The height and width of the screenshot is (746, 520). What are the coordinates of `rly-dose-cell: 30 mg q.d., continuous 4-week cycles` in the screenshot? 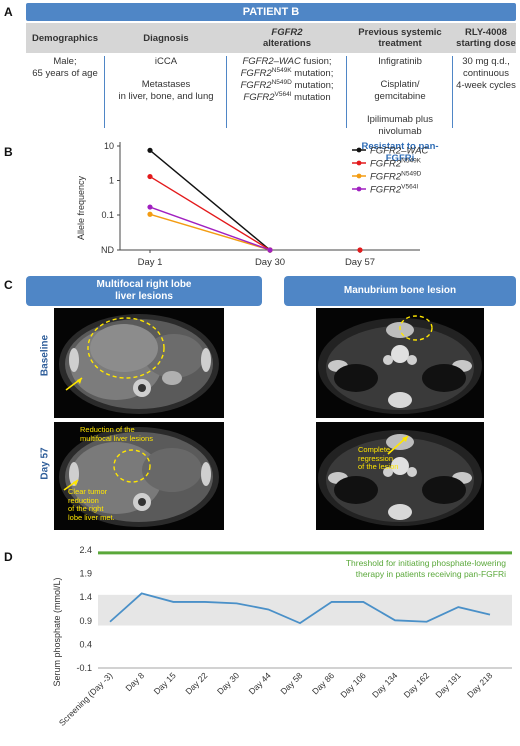 It's located at (486, 73).